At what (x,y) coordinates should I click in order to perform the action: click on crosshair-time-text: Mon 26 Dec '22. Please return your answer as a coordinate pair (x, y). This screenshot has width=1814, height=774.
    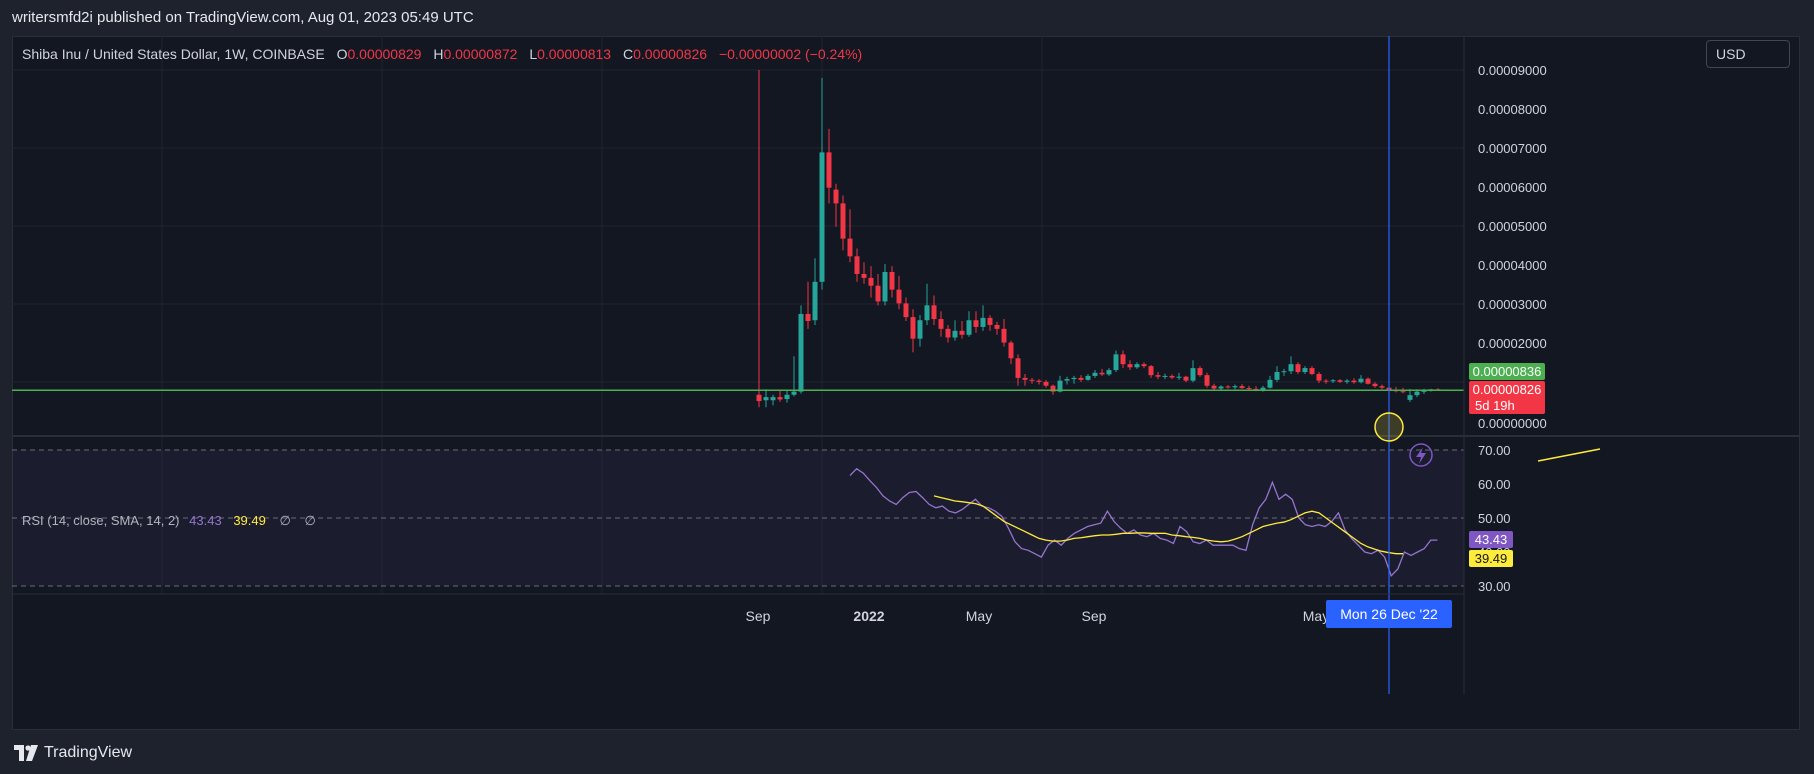
    Looking at the image, I should click on (1389, 614).